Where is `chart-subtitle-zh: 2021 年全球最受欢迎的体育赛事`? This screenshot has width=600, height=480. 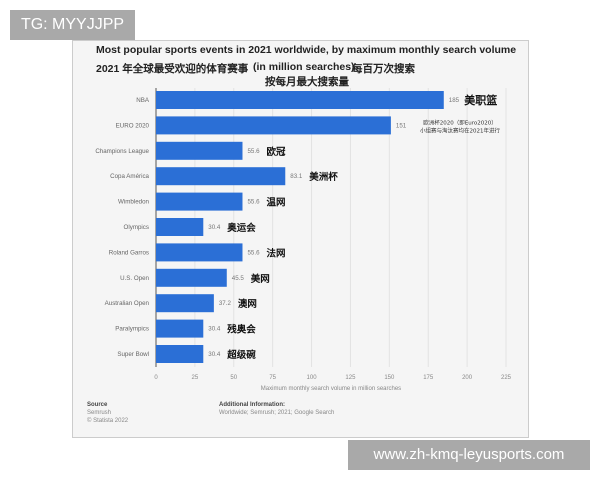 chart-subtitle-zh: 2021 年全球最受欢迎的体育赛事 is located at coordinates (172, 69).